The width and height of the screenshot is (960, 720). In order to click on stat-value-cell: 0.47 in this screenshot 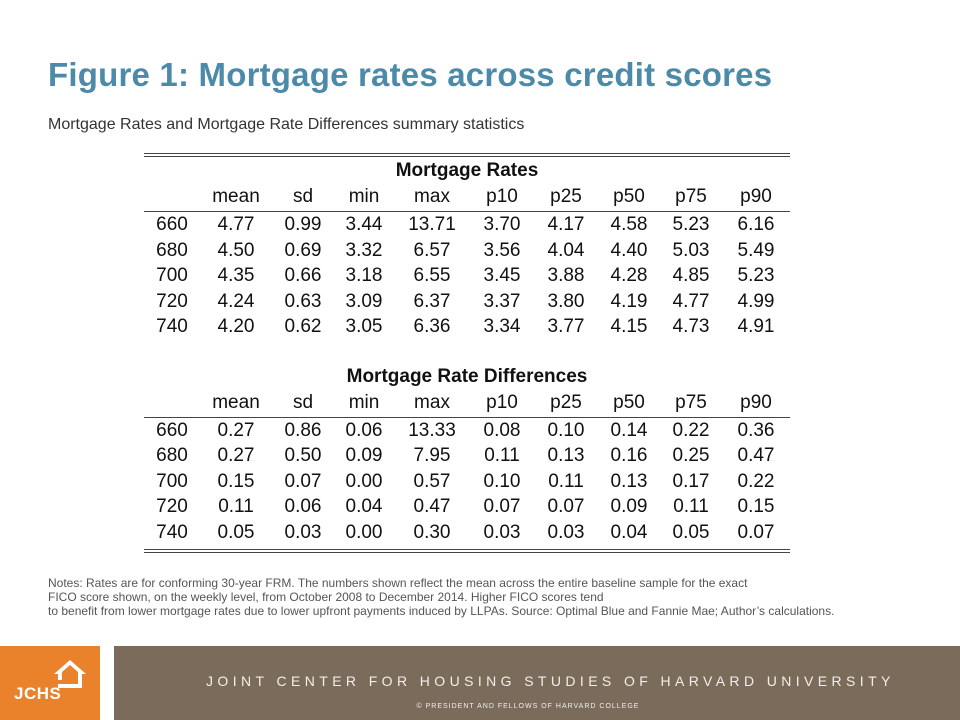, I will do `click(432, 506)`.